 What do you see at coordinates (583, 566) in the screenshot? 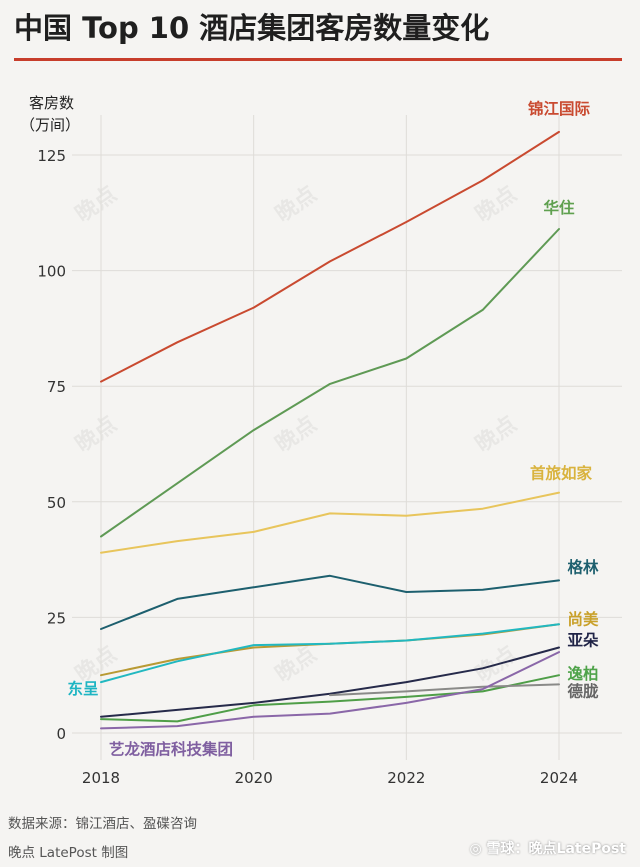
I see `series-label: 格林` at bounding box center [583, 566].